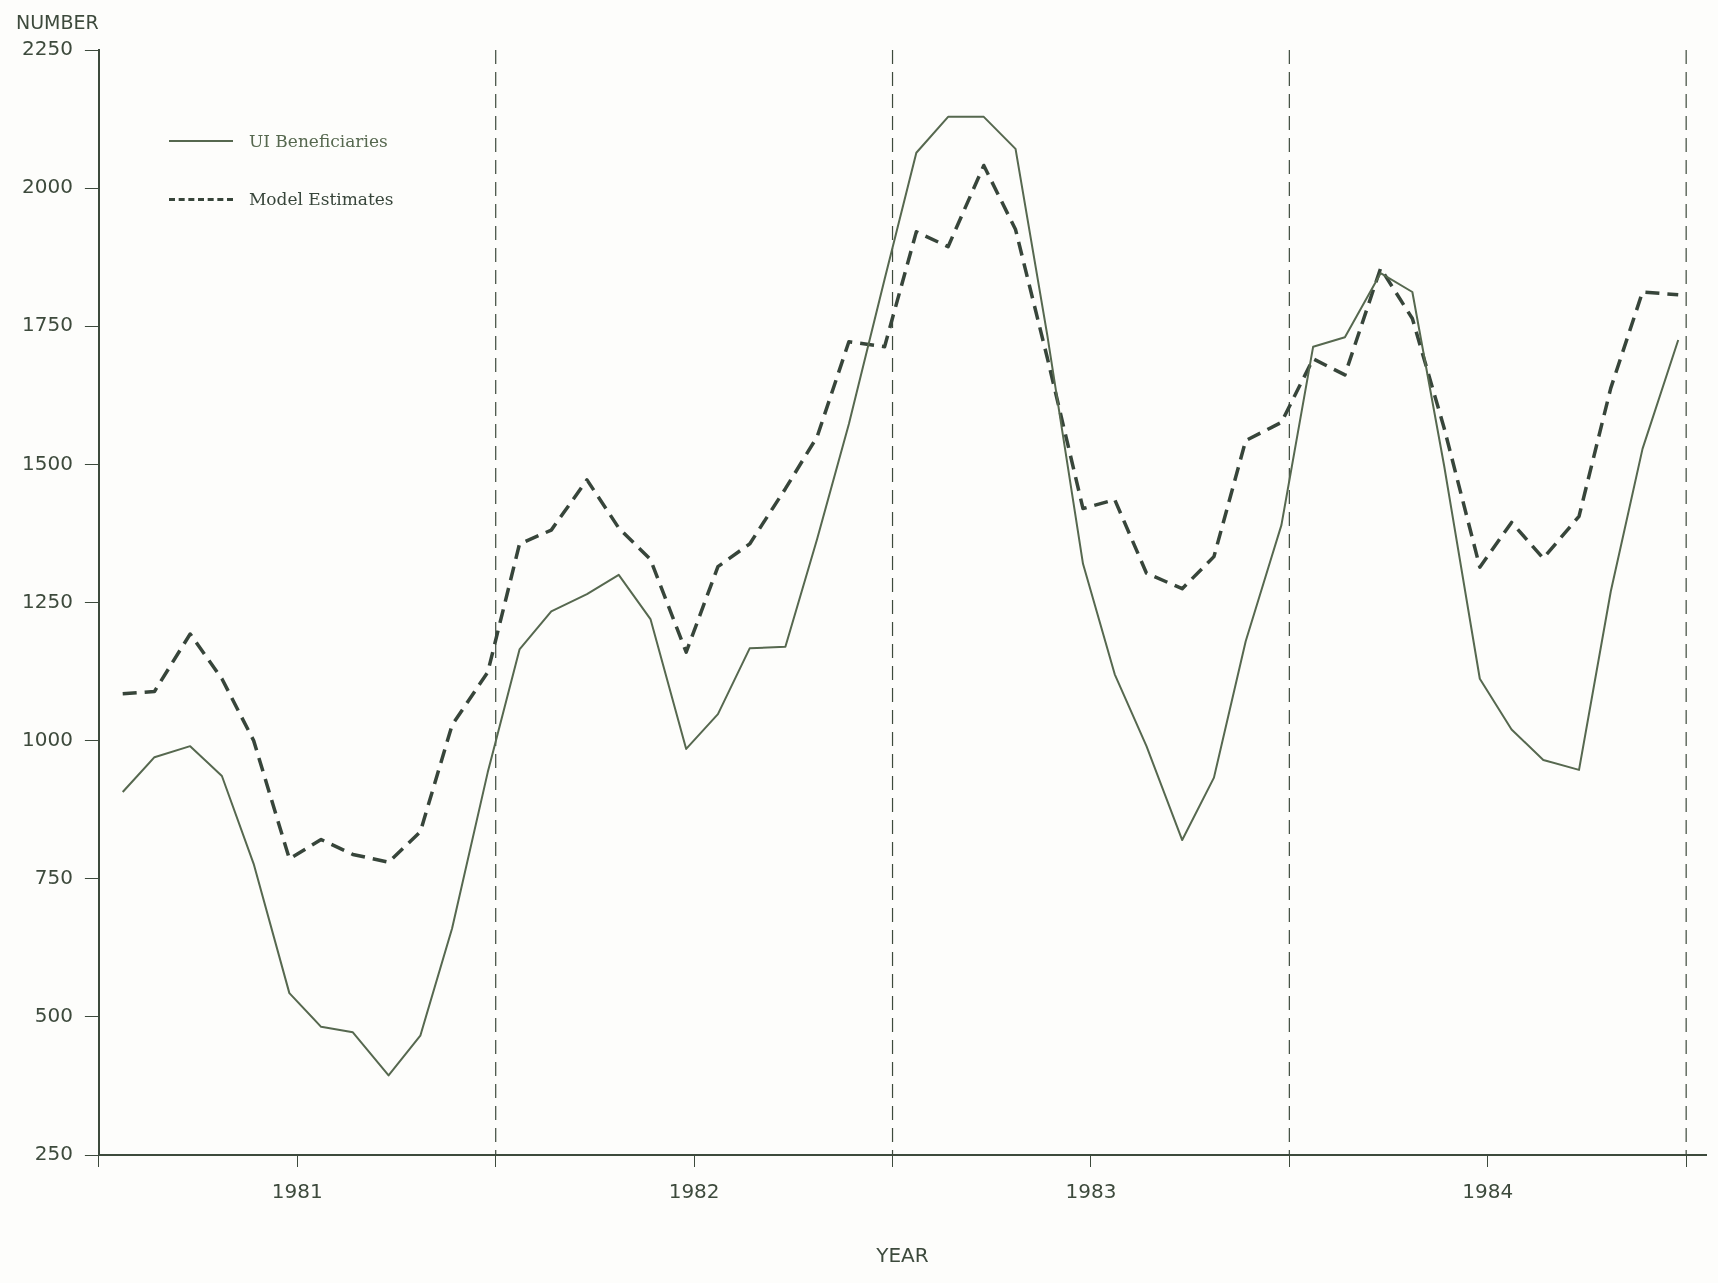  I want to click on y-axis-title: NUMBER, so click(57, 22).